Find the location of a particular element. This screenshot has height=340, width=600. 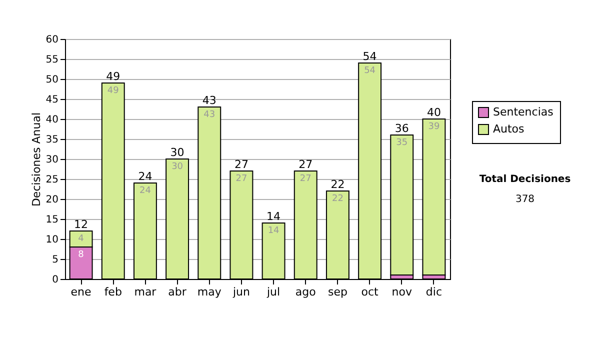

x-tick-label: nov is located at coordinates (402, 292).